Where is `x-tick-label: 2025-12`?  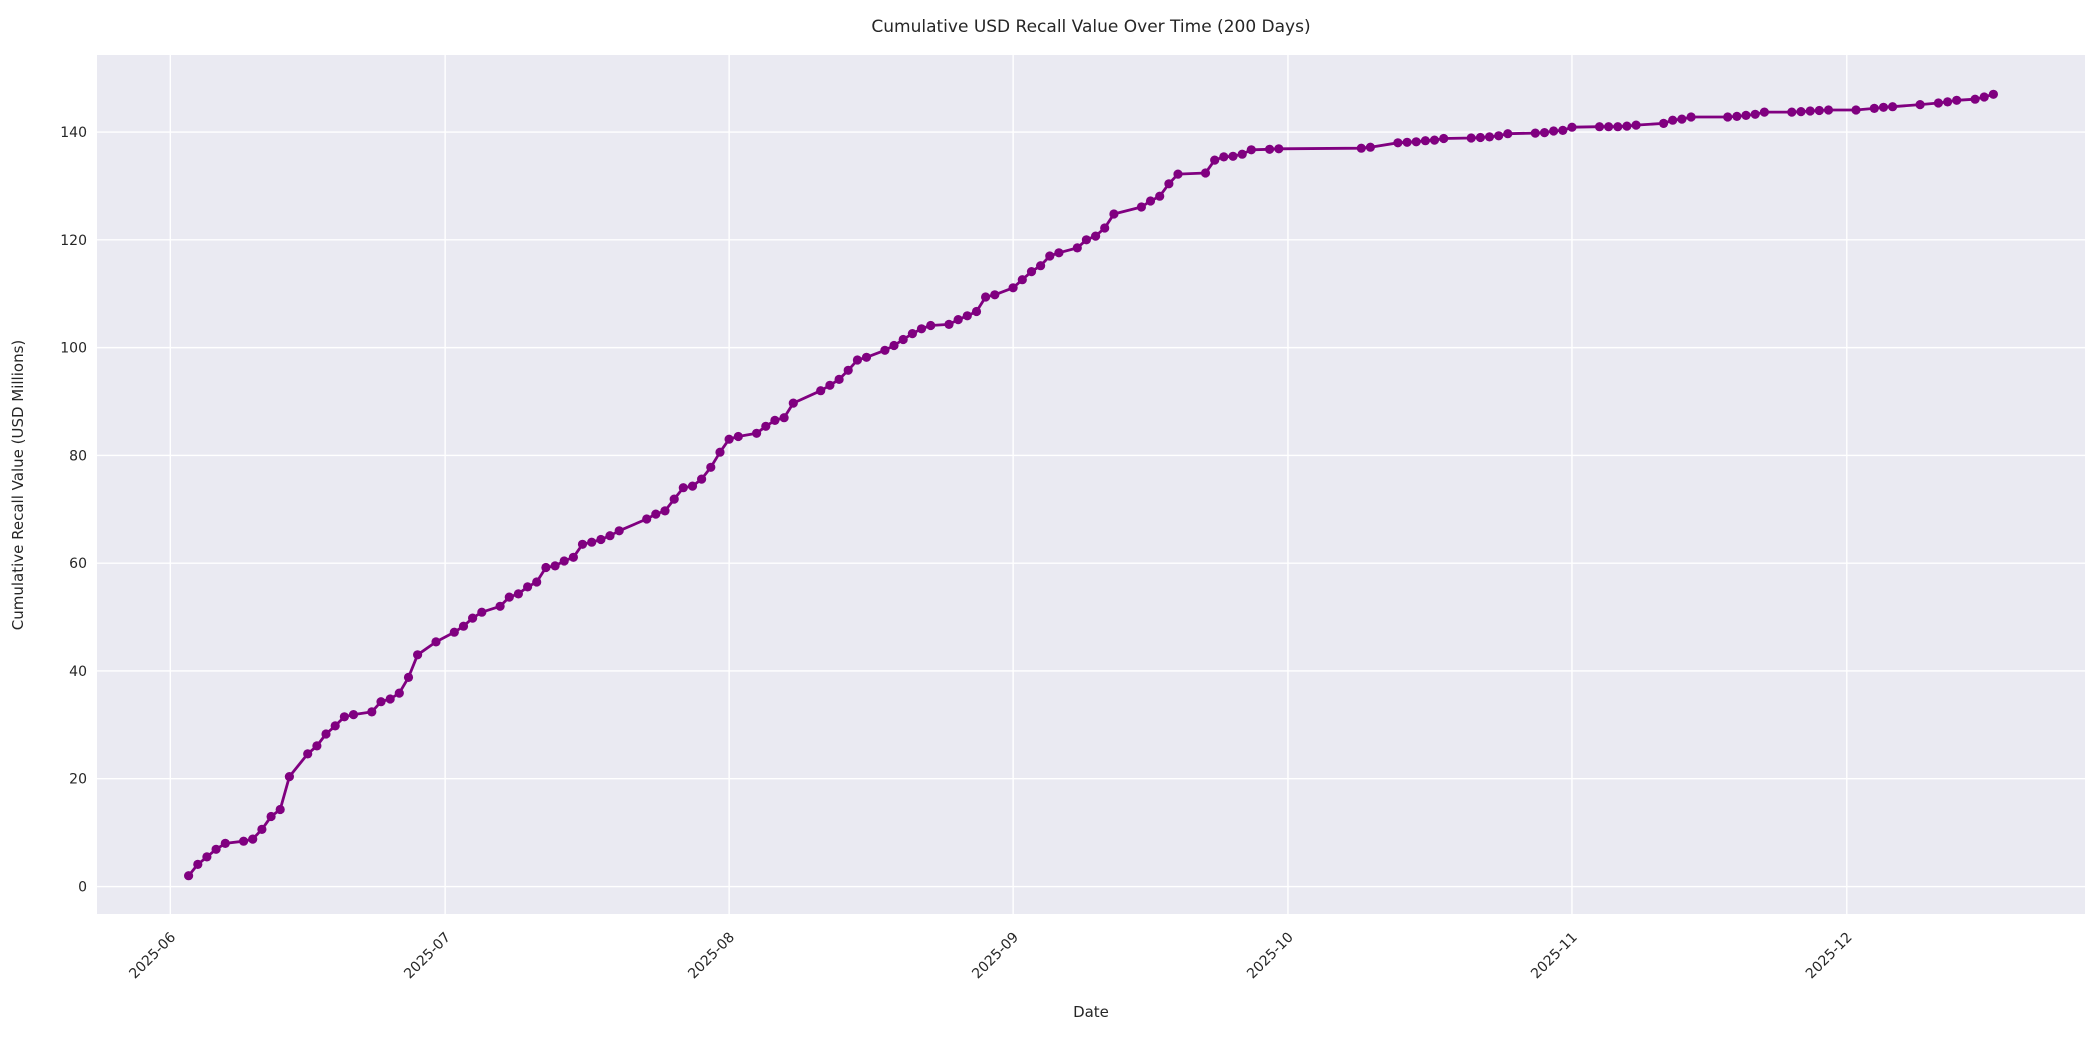 x-tick-label: 2025-12 is located at coordinates (1829, 956).